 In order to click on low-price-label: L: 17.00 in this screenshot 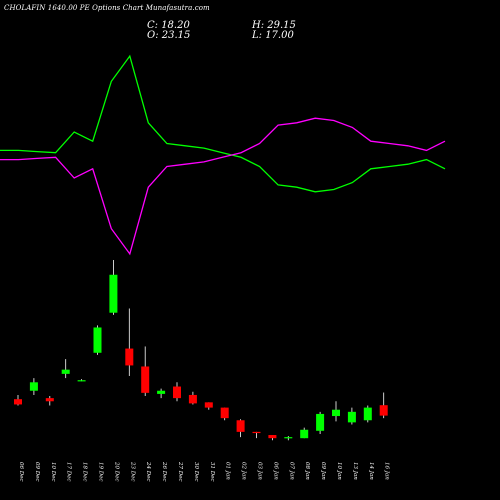, I will do `click(273, 35)`.